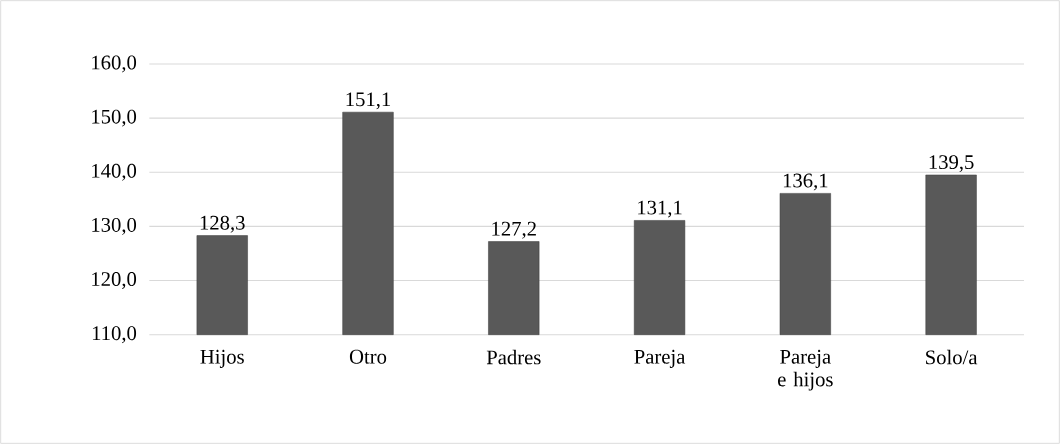 Image resolution: width=1060 pixels, height=444 pixels. I want to click on data-label: 127,2, so click(514, 230).